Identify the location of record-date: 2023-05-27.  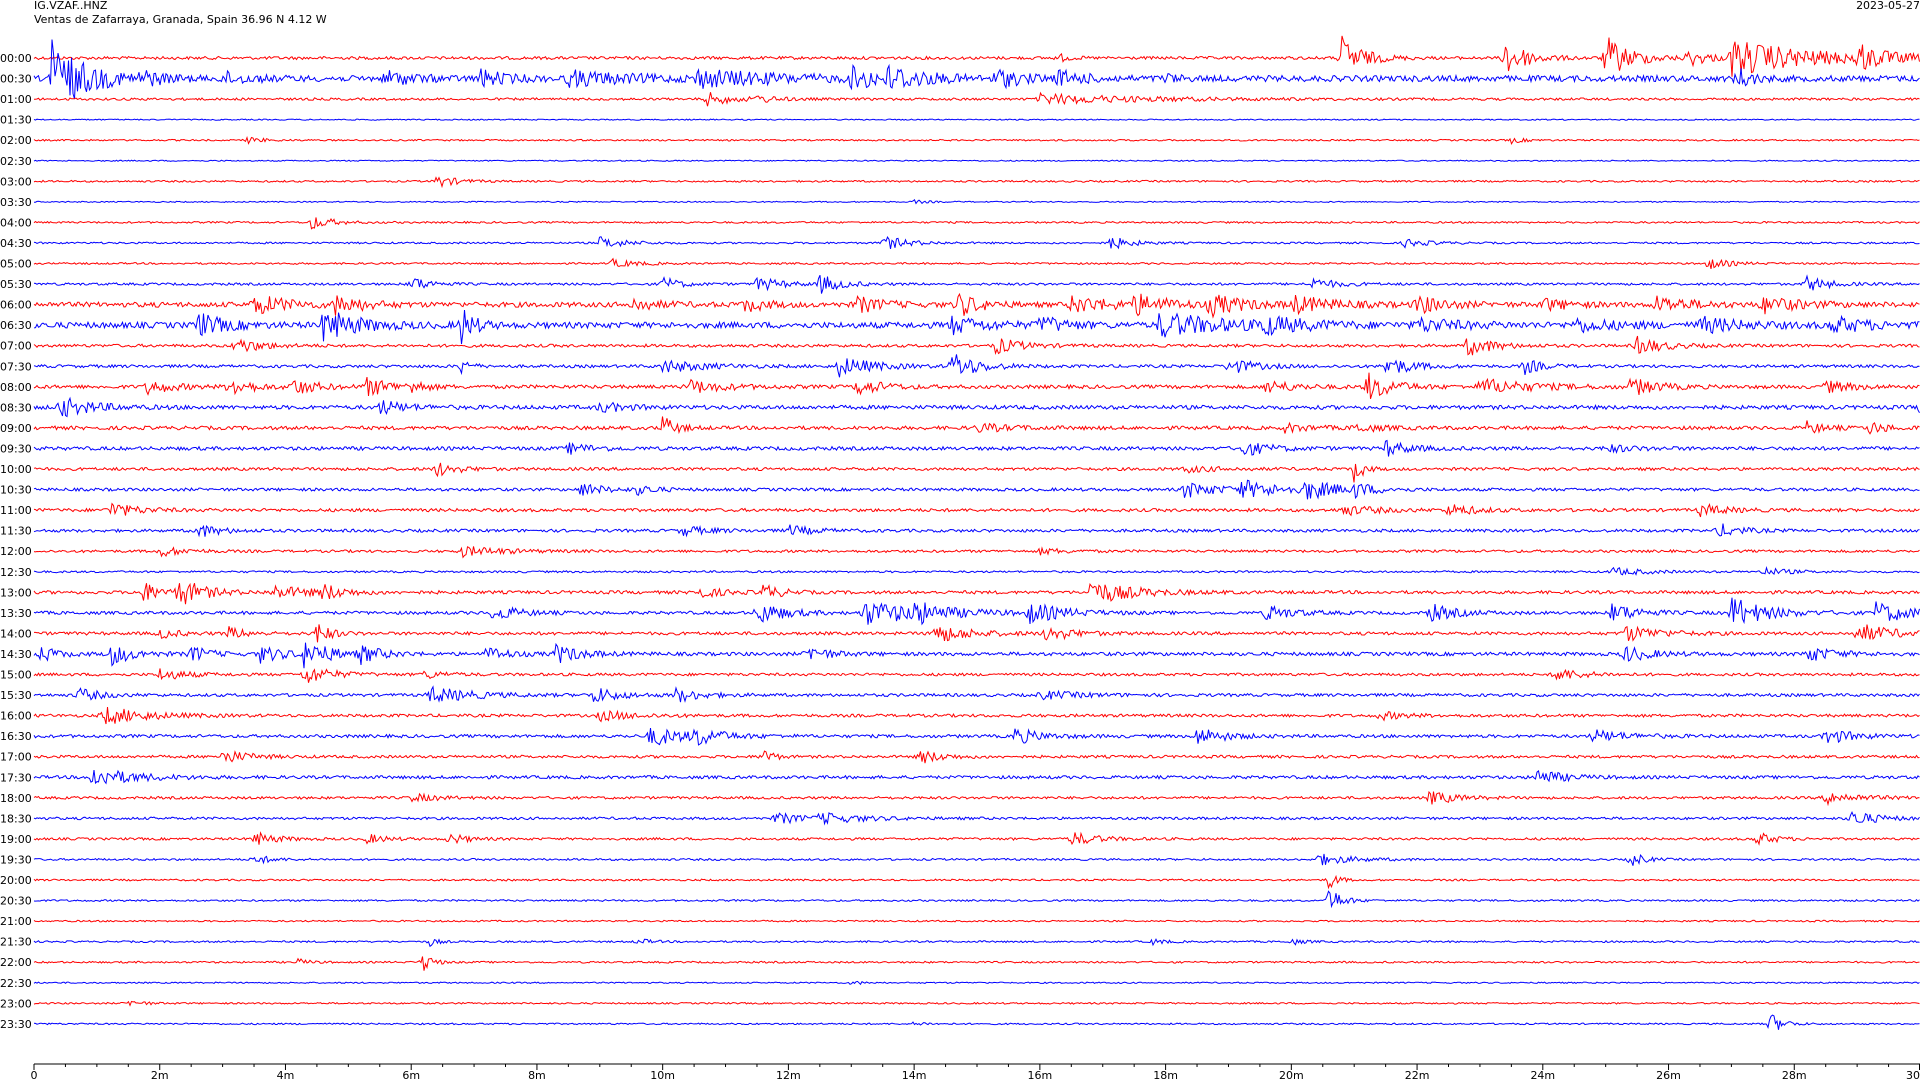
(1888, 6).